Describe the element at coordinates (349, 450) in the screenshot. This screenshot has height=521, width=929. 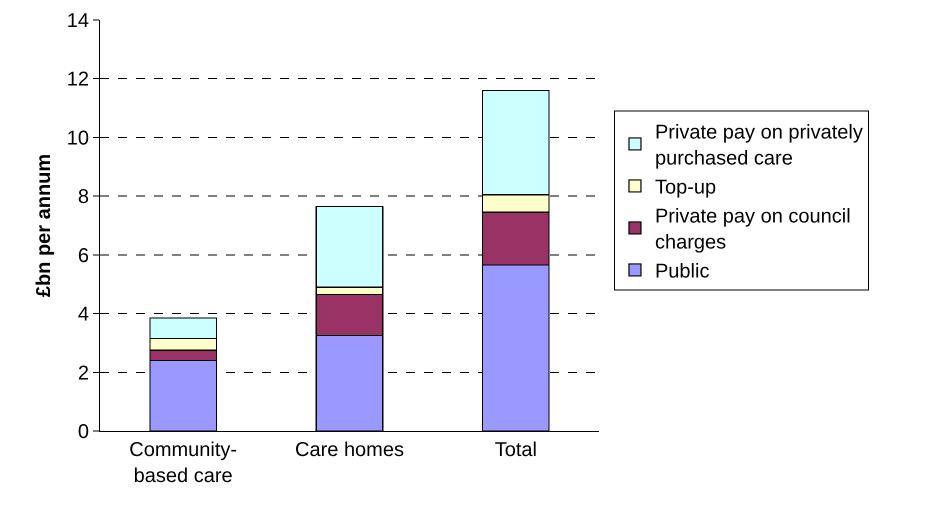
I see `x-tick-label: Care homes` at that location.